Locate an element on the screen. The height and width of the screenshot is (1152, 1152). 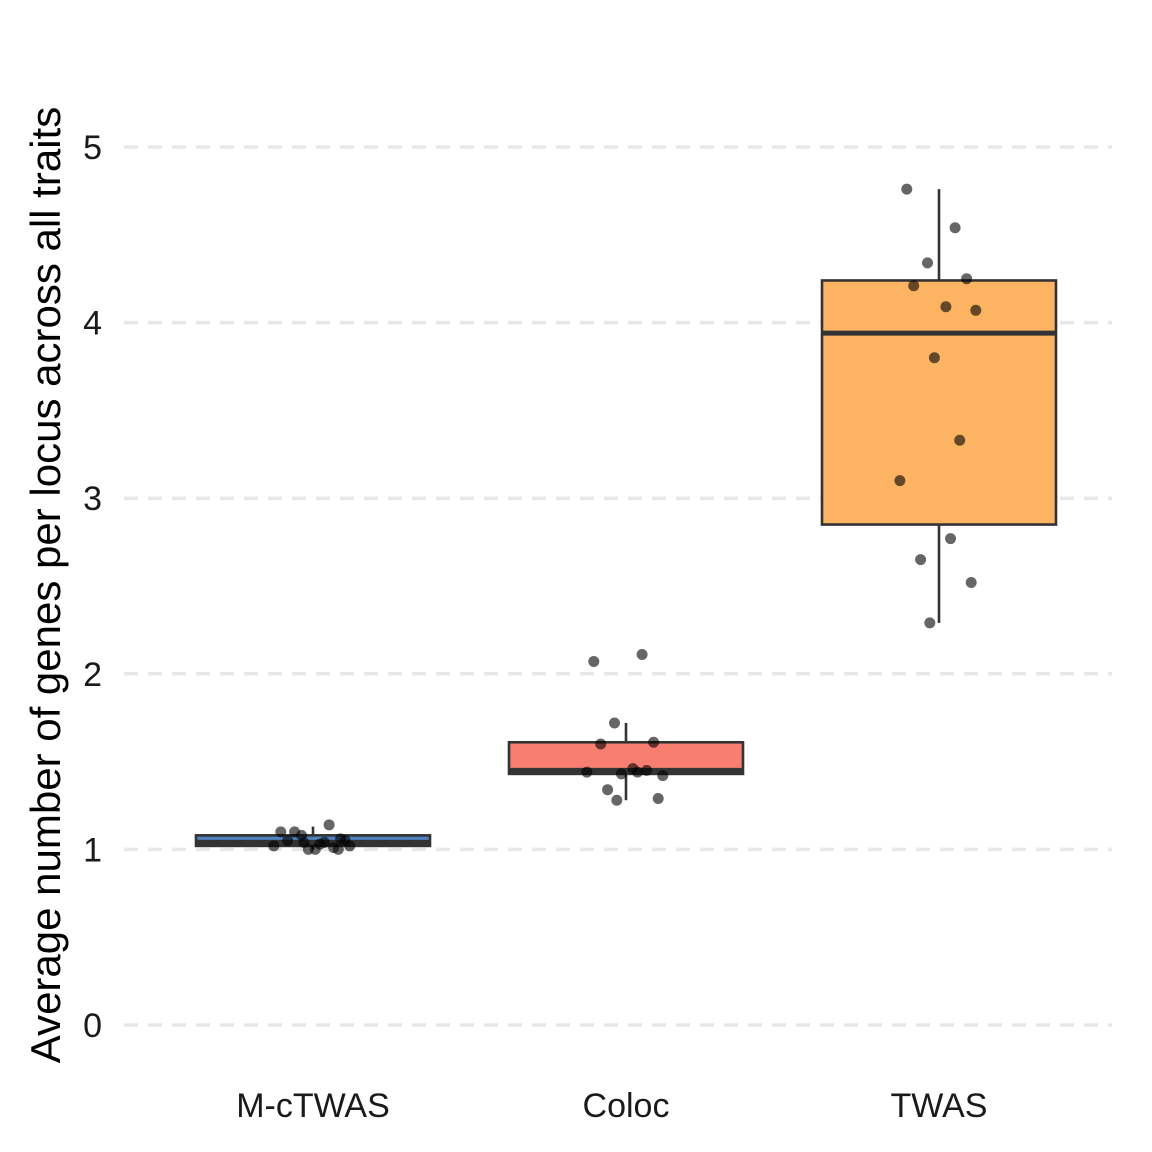
x-tick-labels: M-cTWAS Coloc TWAS is located at coordinates (611, 1106).